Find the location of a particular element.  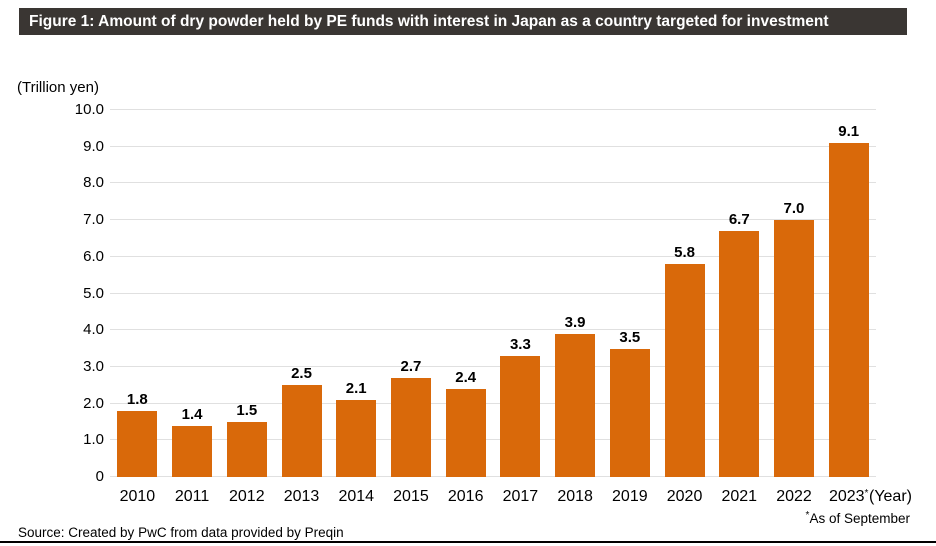

y-axis-unit-label: (Trillion yen) is located at coordinates (58, 87).